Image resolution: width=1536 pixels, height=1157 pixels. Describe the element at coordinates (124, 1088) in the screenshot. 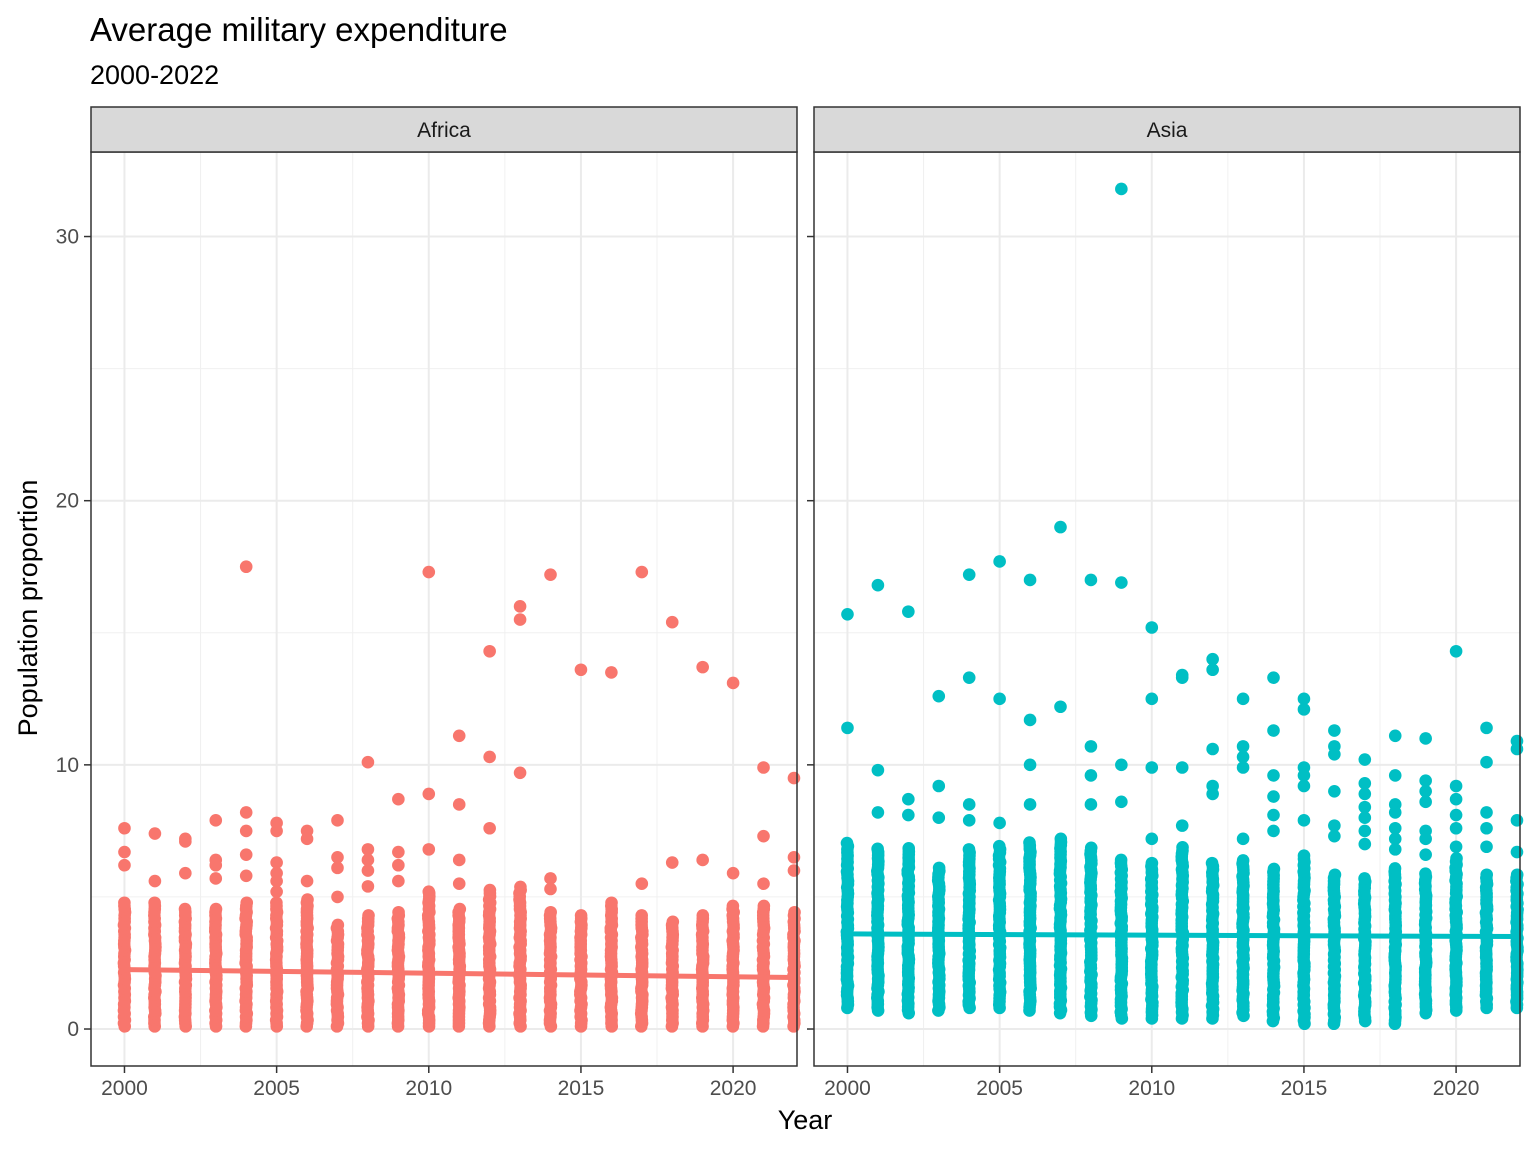

I see `x-tick-label: 2000` at that location.